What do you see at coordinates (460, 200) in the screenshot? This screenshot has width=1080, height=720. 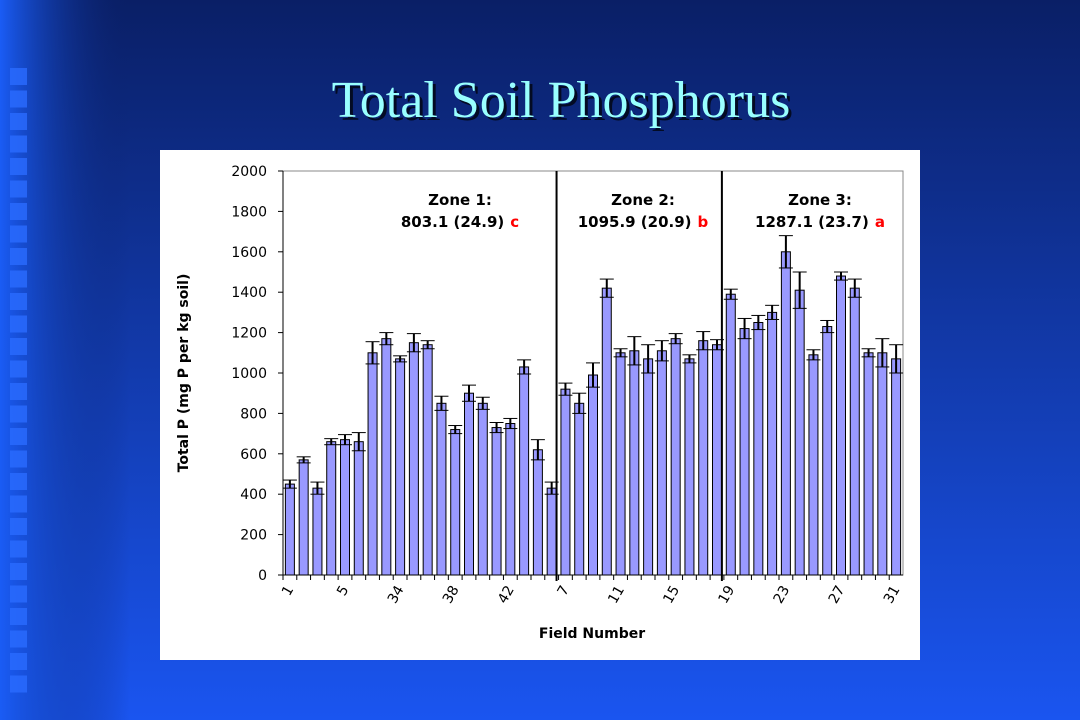 I see `zone-title: Zone 1:` at bounding box center [460, 200].